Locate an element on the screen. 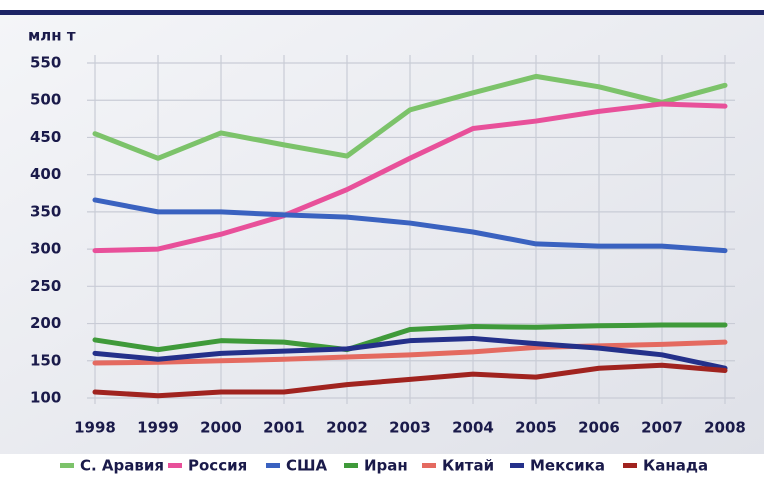 The height and width of the screenshot is (486, 764). y-tick-label: 450 is located at coordinates (45, 137).